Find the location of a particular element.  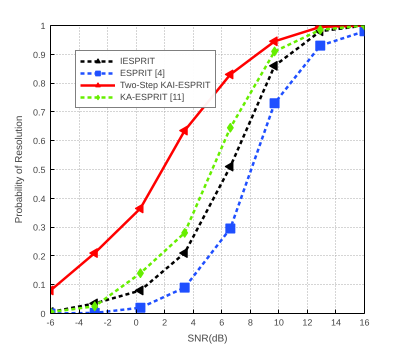

x-tick-label: 10 is located at coordinates (279, 323).